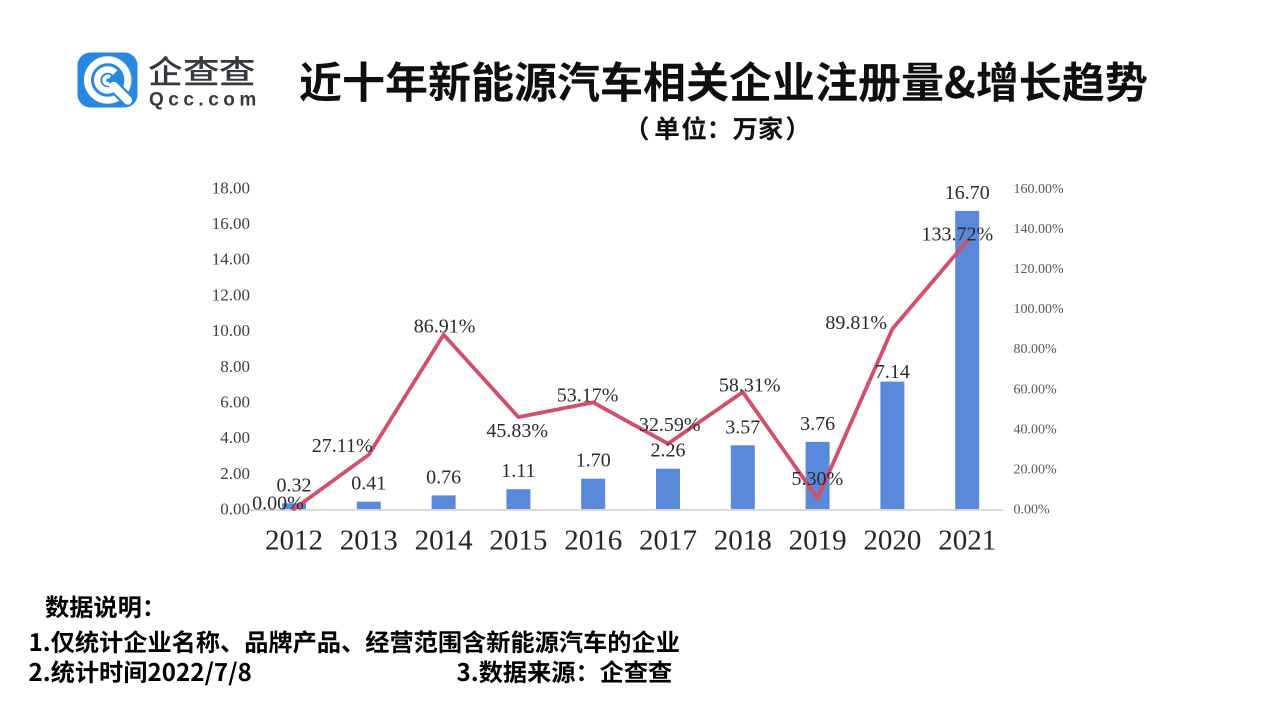 The image size is (1268, 714). I want to click on svg-text: 2016, so click(593, 541).